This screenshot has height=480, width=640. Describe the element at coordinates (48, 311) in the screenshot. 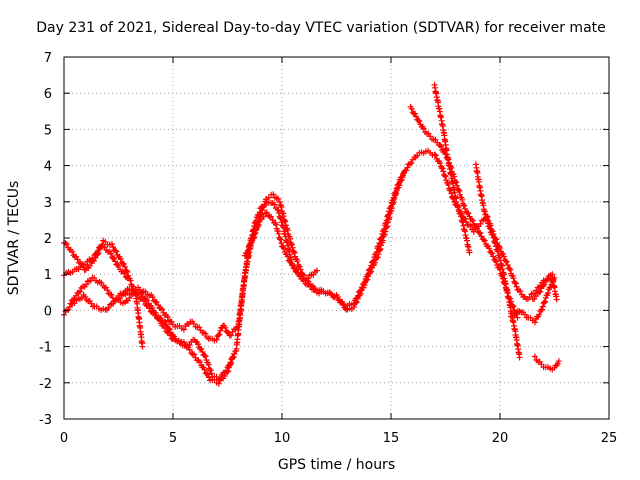

I see `y-tick-label: 0` at that location.